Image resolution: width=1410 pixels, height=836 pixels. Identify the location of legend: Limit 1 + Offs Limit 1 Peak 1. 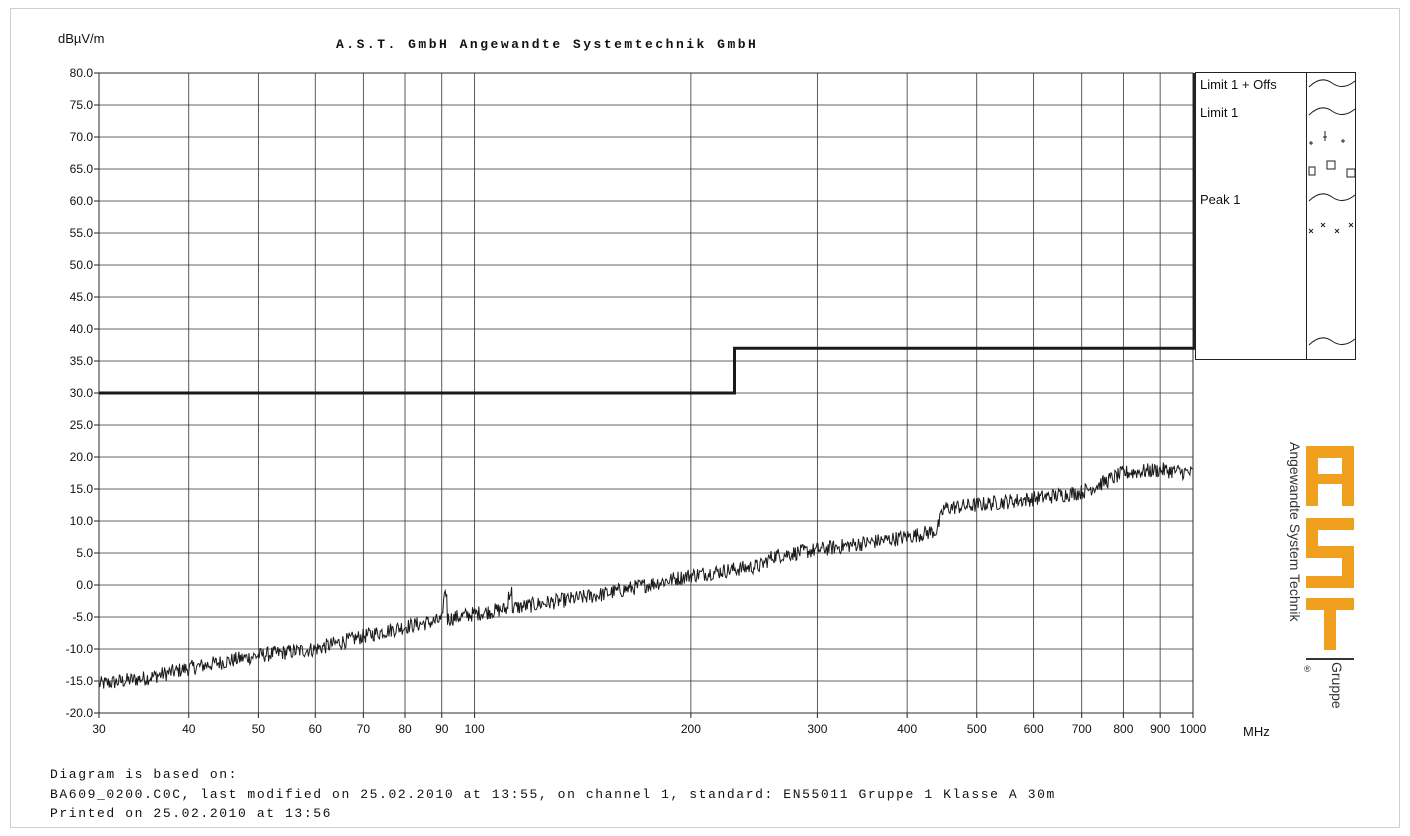
(1275, 216).